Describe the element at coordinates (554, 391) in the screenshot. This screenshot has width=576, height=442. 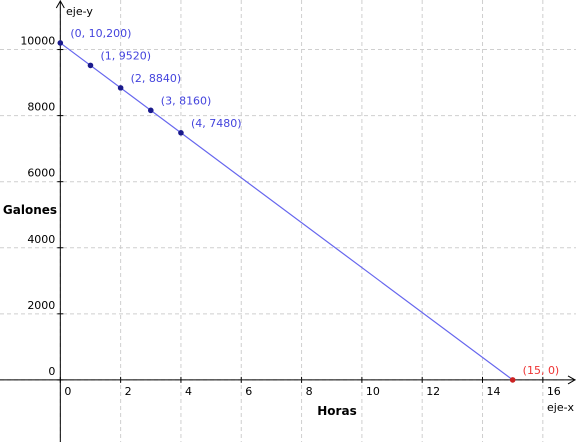
I see `x-tick-label: 16` at that location.